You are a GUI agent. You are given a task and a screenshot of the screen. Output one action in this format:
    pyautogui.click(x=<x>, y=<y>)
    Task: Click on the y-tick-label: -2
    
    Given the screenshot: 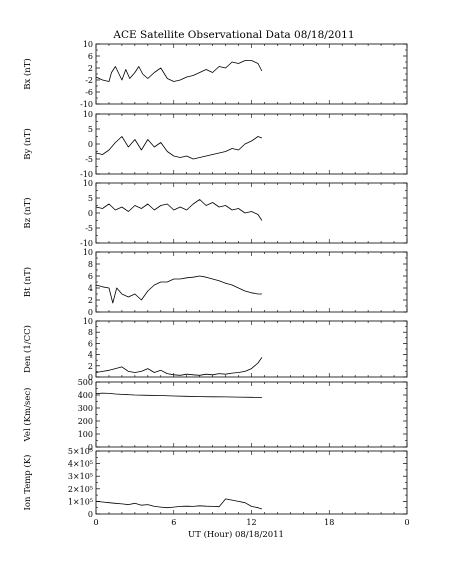 What is the action you would take?
    pyautogui.click(x=89, y=80)
    